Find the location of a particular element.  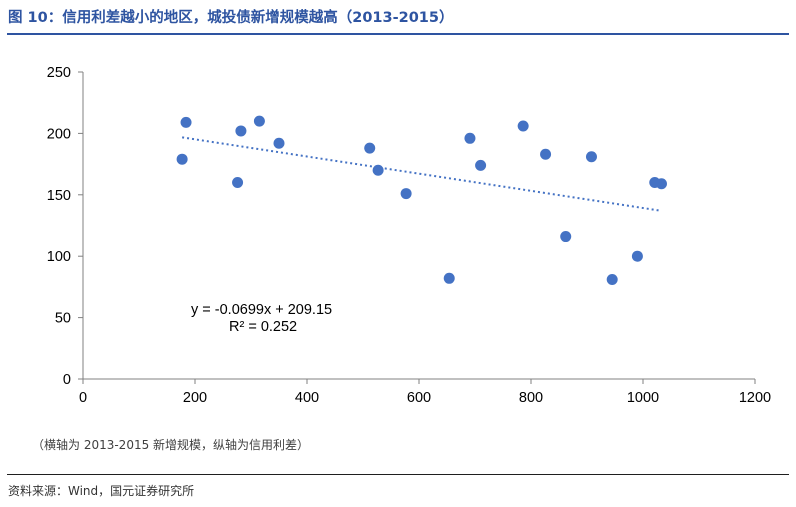

trendline-equation: y = -0.0699x + 209.15 is located at coordinates (261, 310).